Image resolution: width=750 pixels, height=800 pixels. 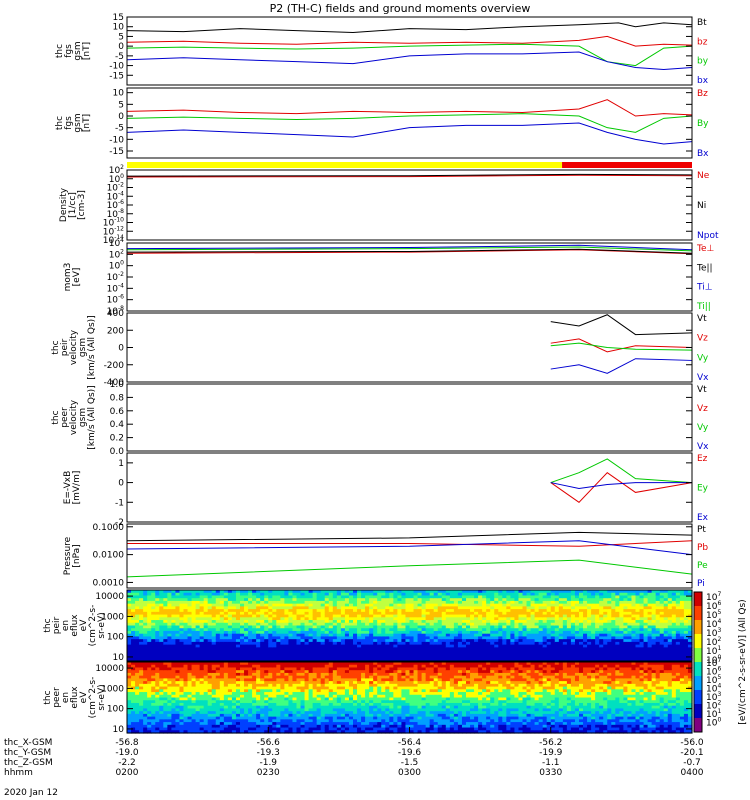 What do you see at coordinates (703, 378) in the screenshot?
I see `legend-Vx: Vx` at bounding box center [703, 378].